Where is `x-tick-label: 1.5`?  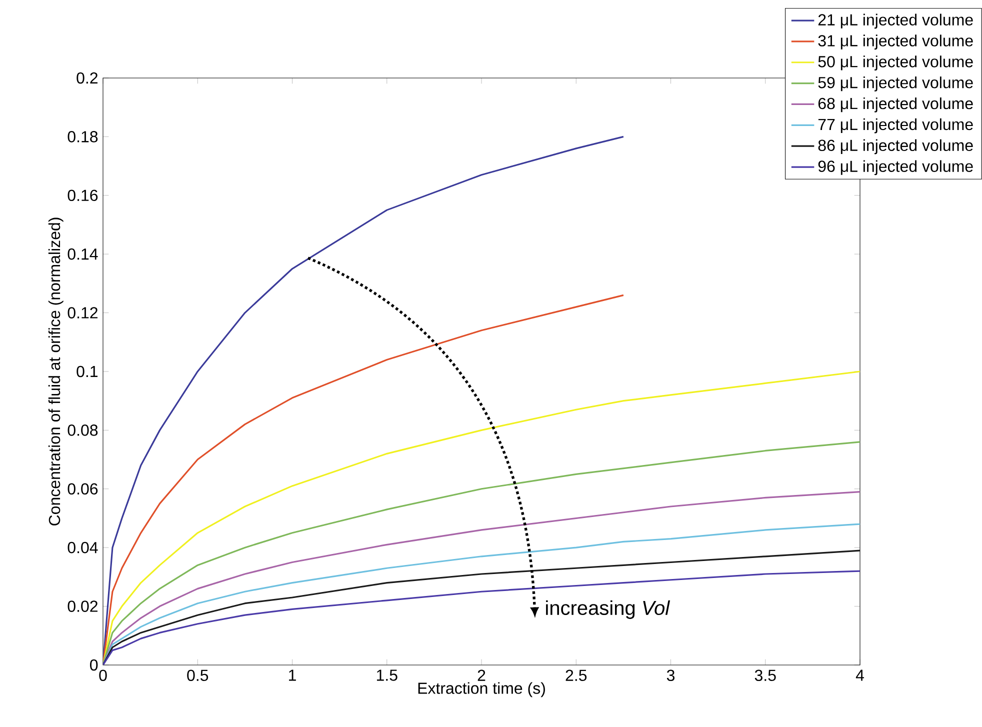 x-tick-label: 1.5 is located at coordinates (387, 675).